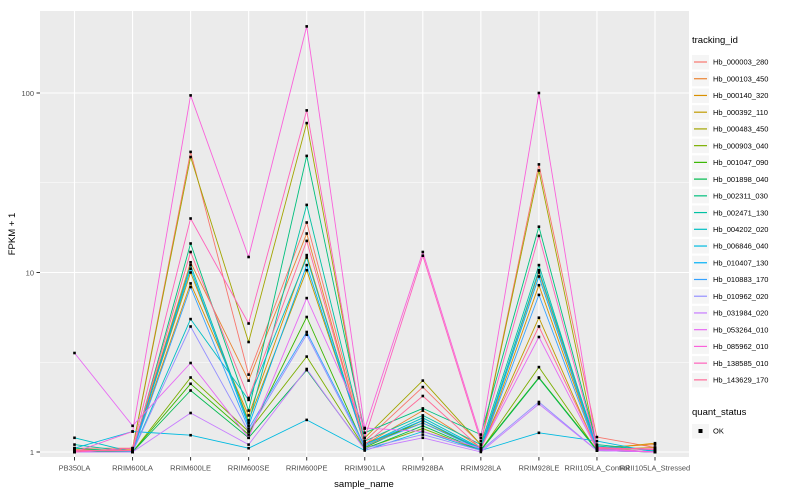 The width and height of the screenshot is (800, 500). Describe the element at coordinates (364, 468) in the screenshot. I see `x-tick-label: RRIM901LA` at that location.